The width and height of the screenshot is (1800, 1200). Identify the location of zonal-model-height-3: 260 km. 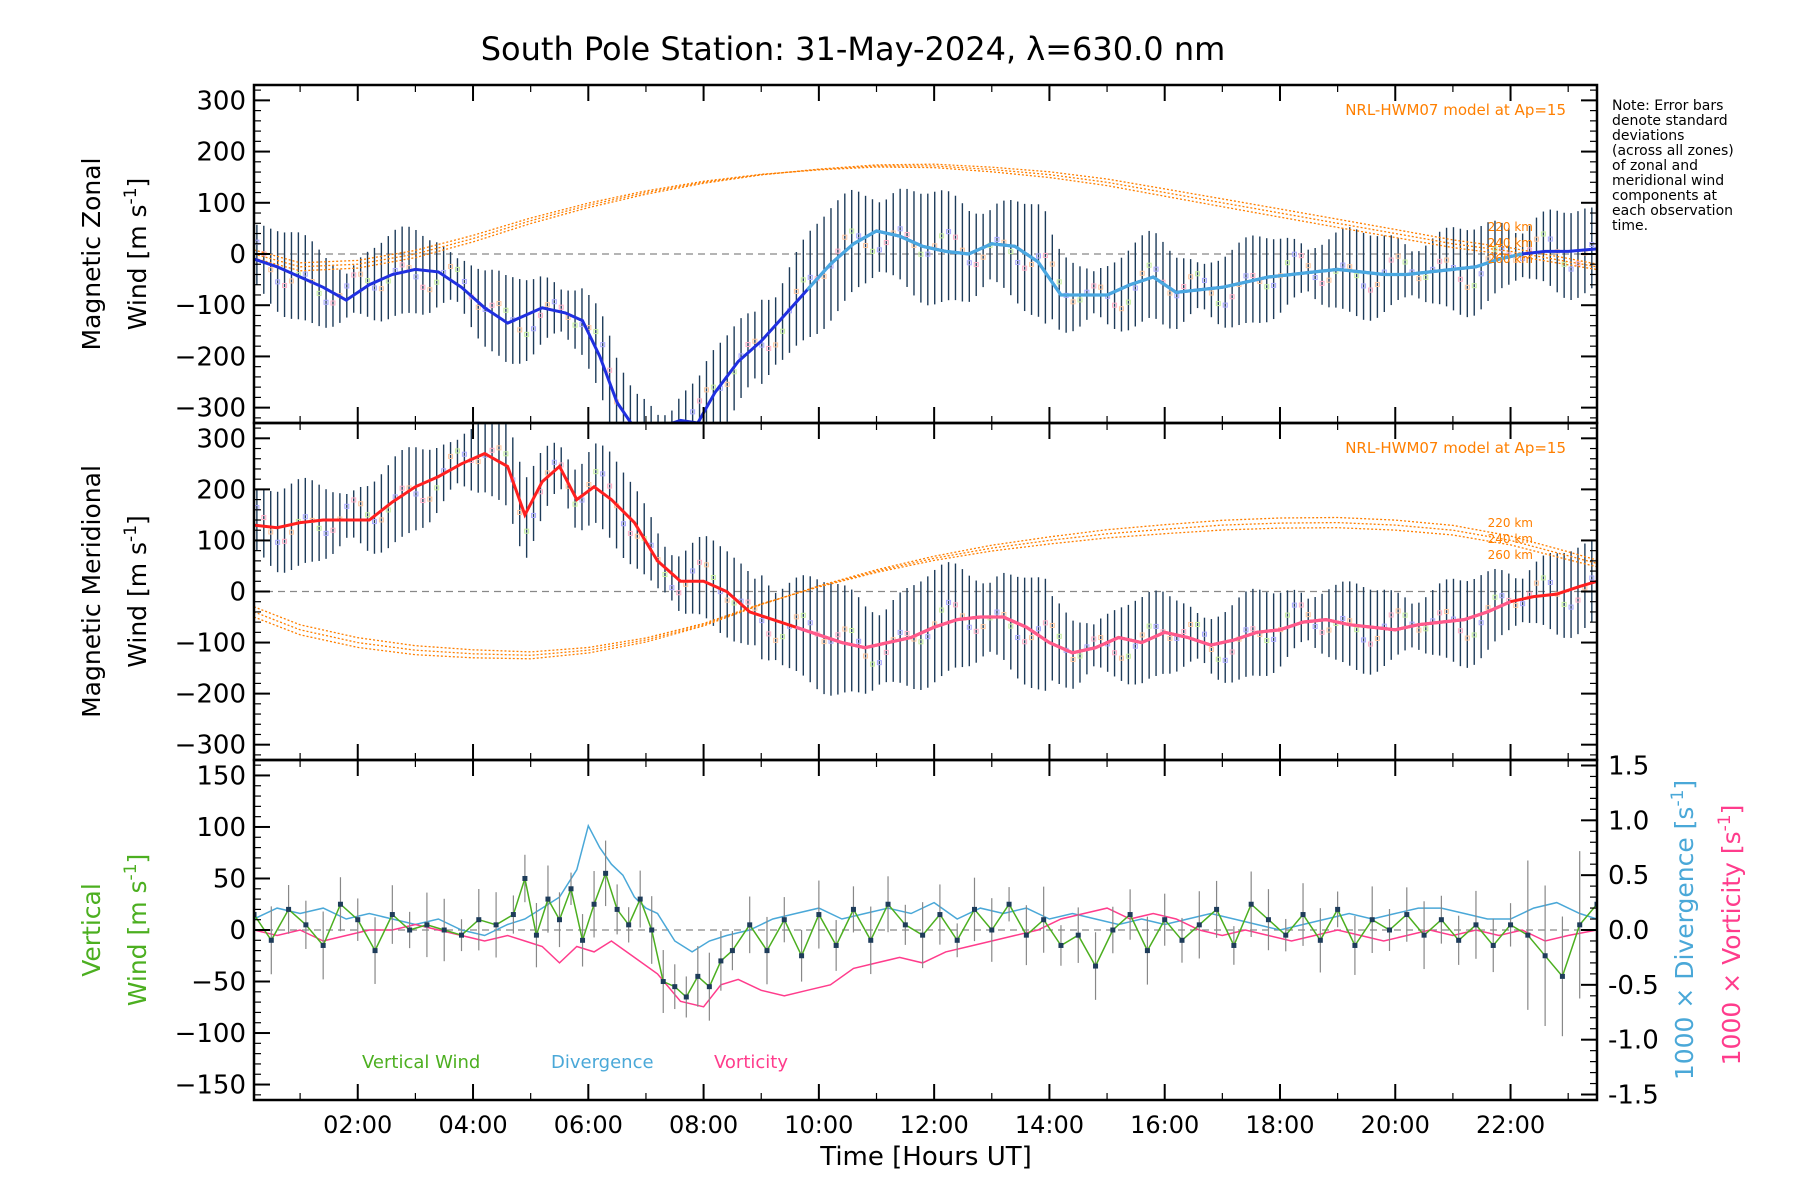
(1510, 259).